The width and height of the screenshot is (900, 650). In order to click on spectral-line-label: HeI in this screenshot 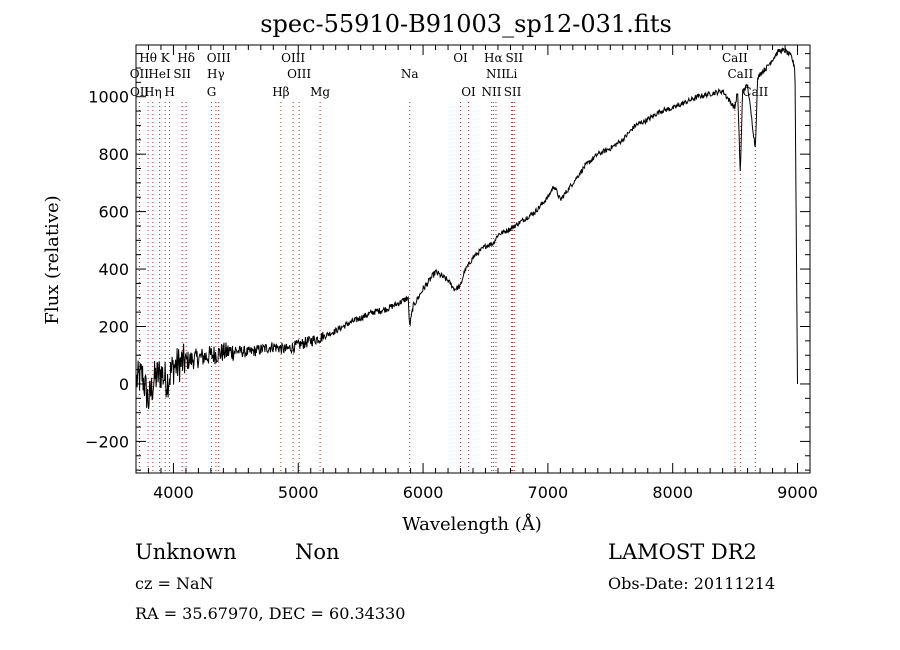, I will do `click(159, 74)`.